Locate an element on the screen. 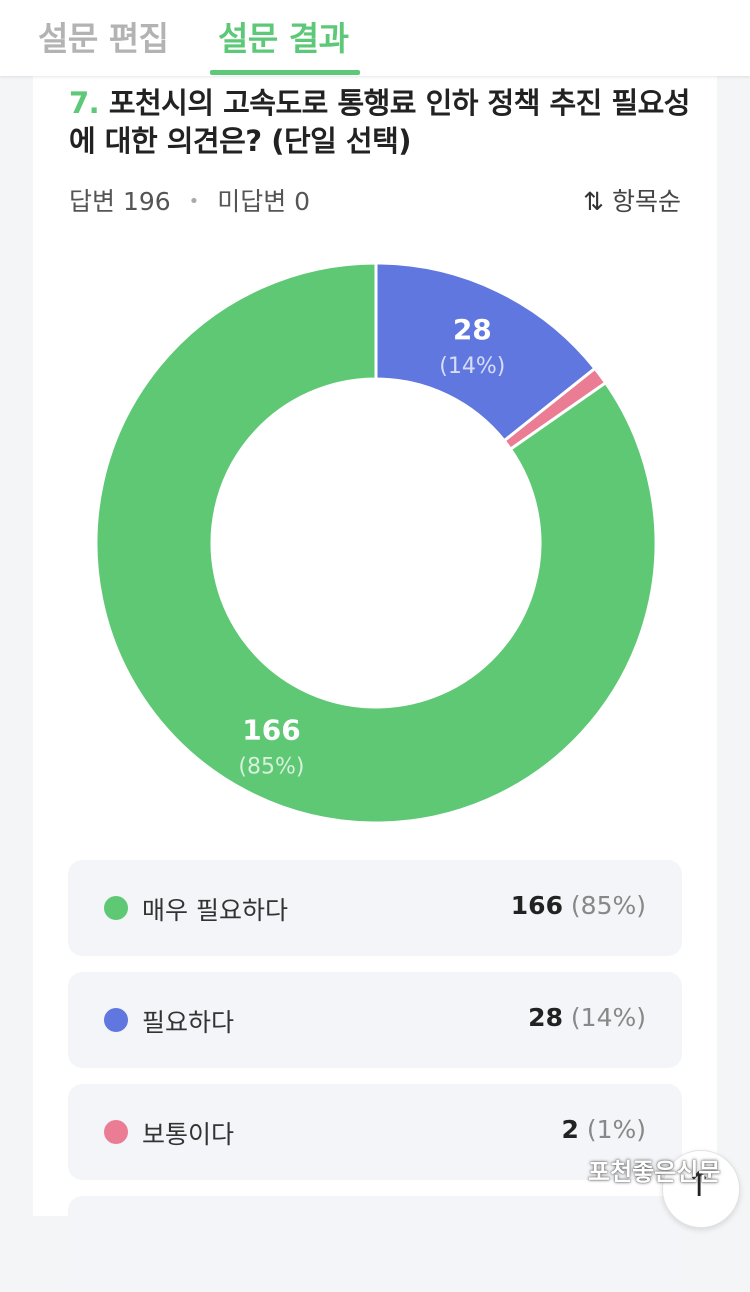 Image resolution: width=750 pixels, height=1292 pixels. unanswered-count: 미답변 0 is located at coordinates (264, 201).